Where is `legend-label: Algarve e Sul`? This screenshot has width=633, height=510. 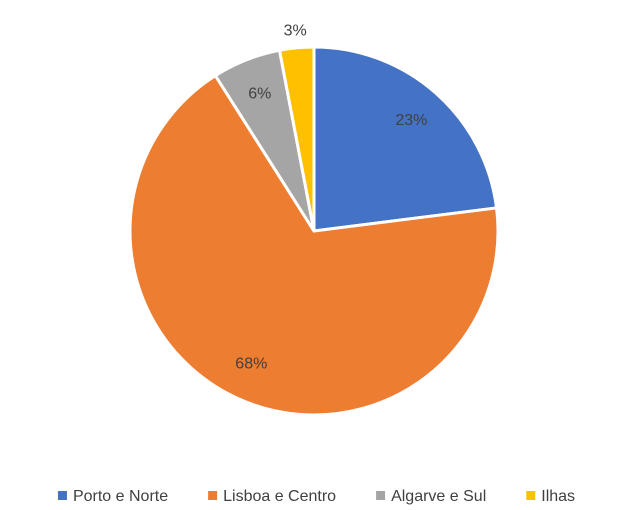
legend-label: Algarve e Sul is located at coordinates (438, 496).